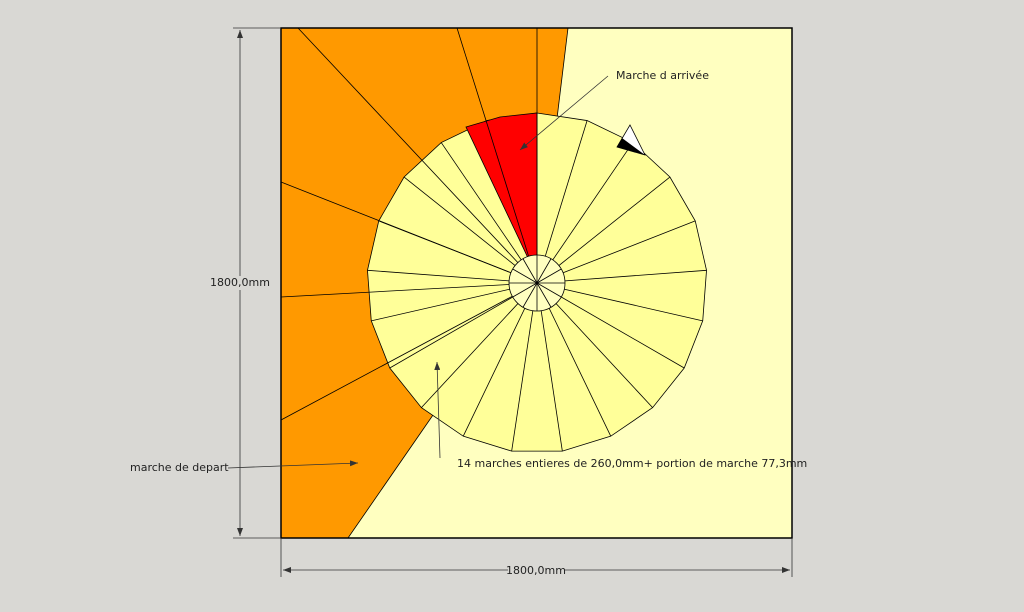 This screenshot has height=612, width=1024. Describe the element at coordinates (662, 75) in the screenshot. I see `annotation: Marche d arrivée` at that location.